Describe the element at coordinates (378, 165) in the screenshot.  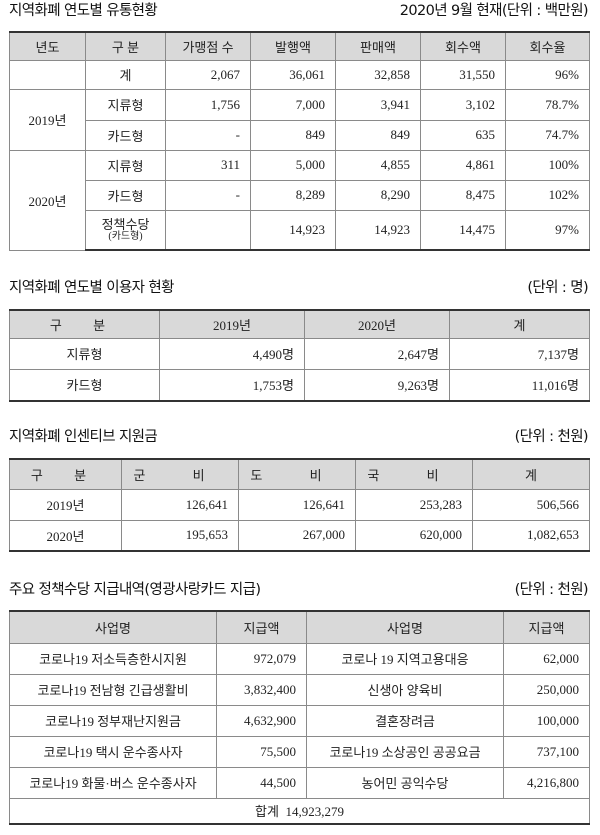
I see `table-cell: 4,855` at that location.